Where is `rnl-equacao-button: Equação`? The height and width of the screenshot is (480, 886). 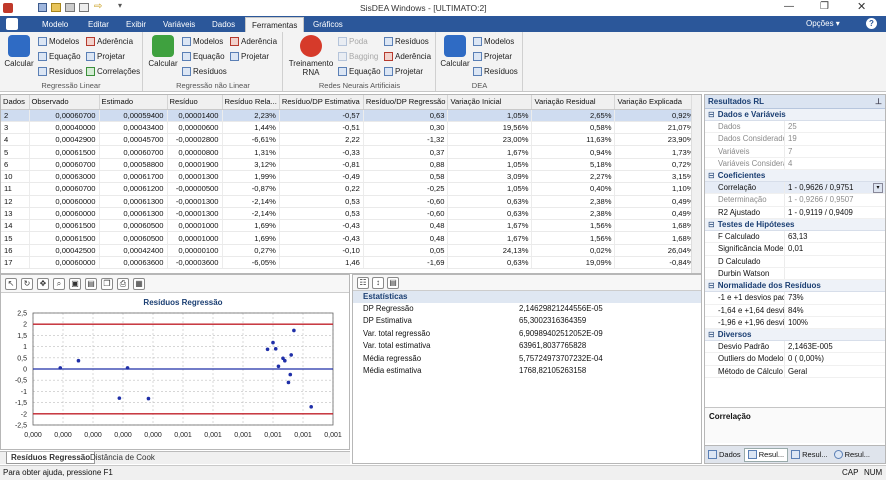 rnl-equacao-button: Equação is located at coordinates (203, 56).